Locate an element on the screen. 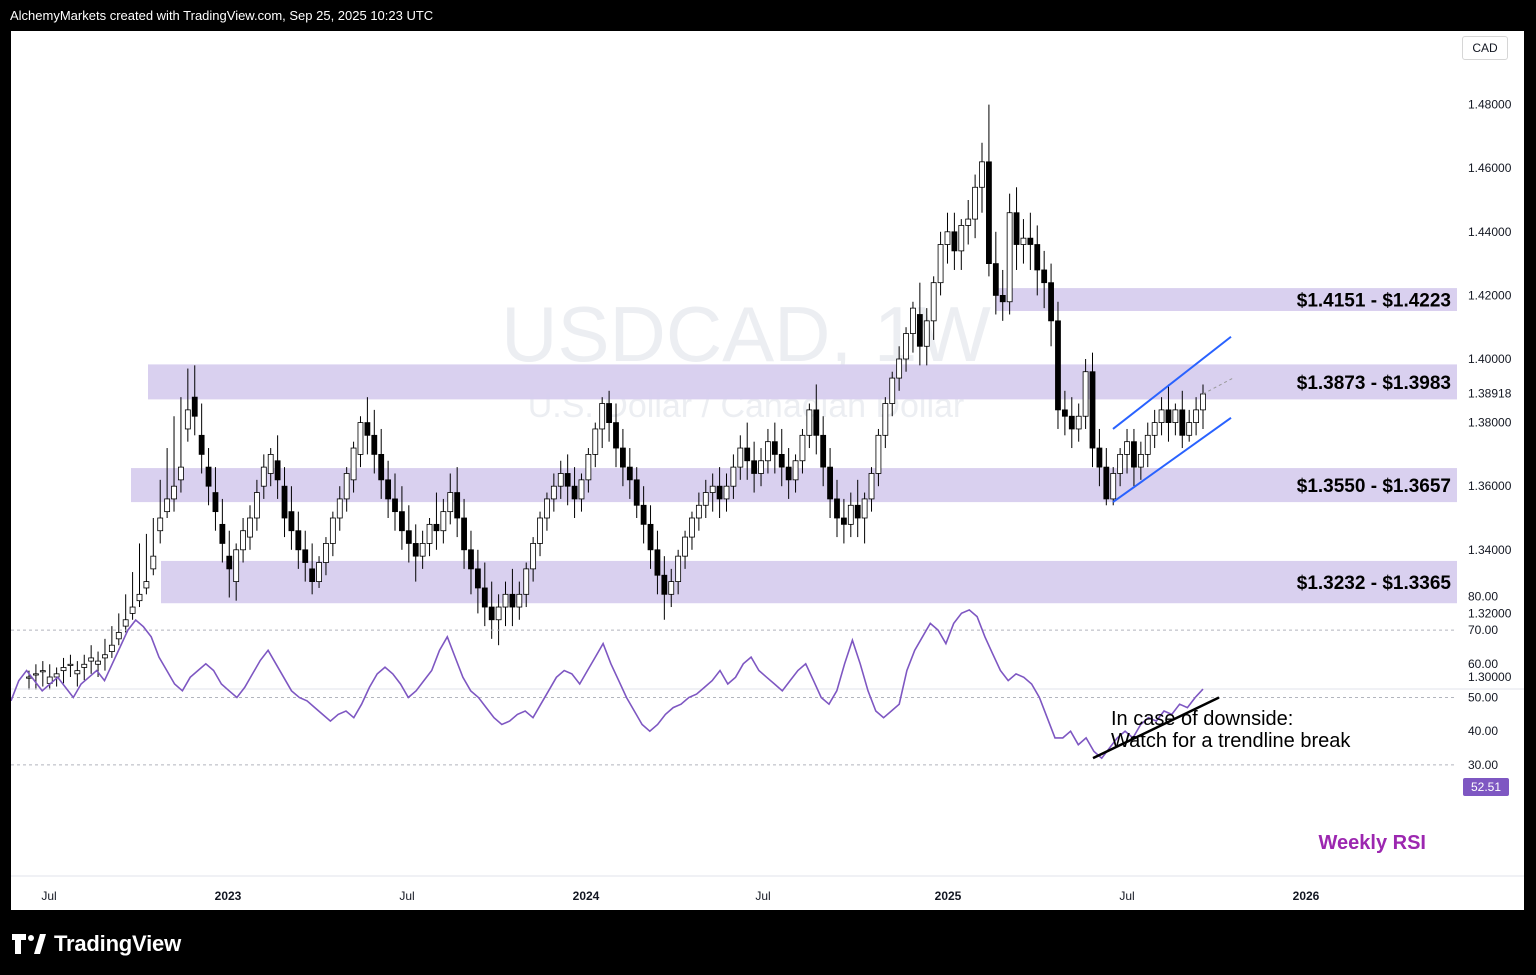  price-axis-tick: 1.44000 is located at coordinates (1490, 232).